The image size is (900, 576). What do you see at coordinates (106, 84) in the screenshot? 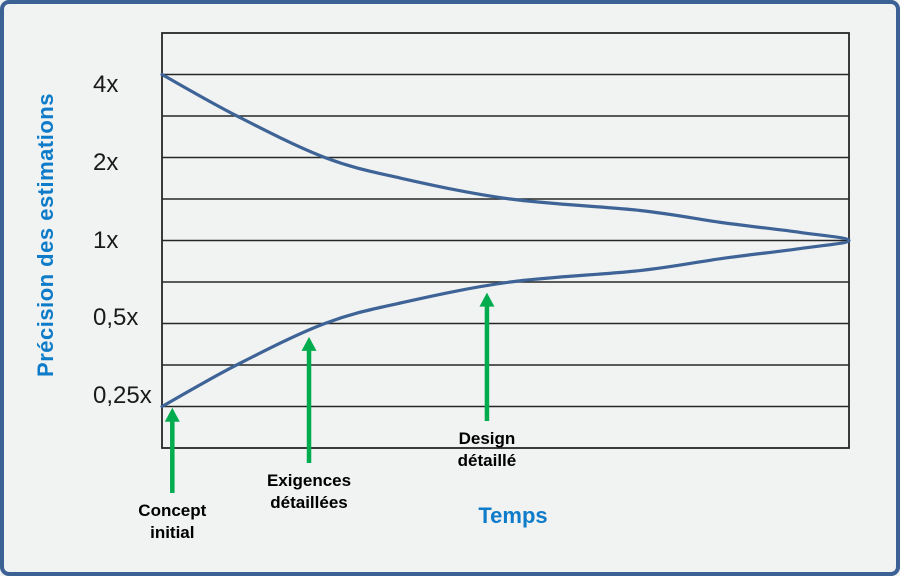
I see `y-tick-4x: 4x` at bounding box center [106, 84].